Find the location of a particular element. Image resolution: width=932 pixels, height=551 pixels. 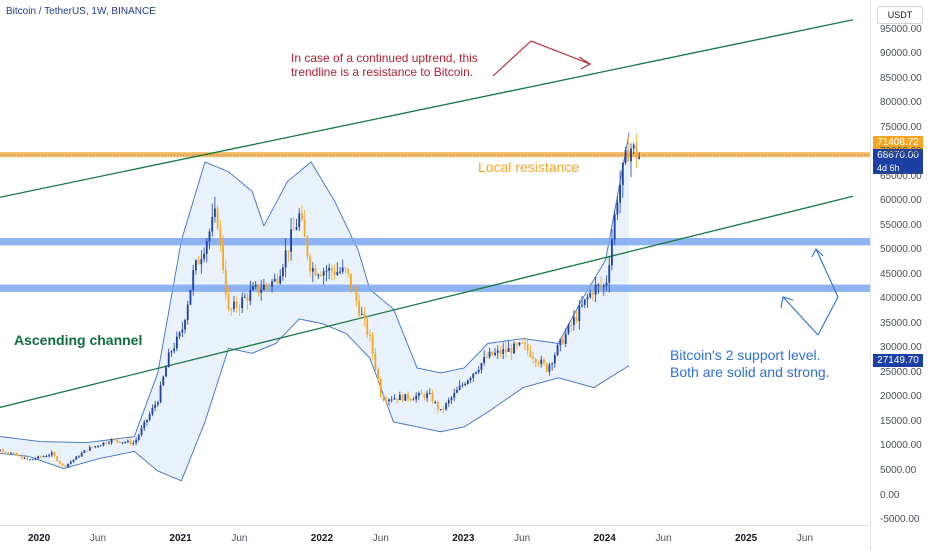

time-axis-label: 2022 is located at coordinates (322, 538).